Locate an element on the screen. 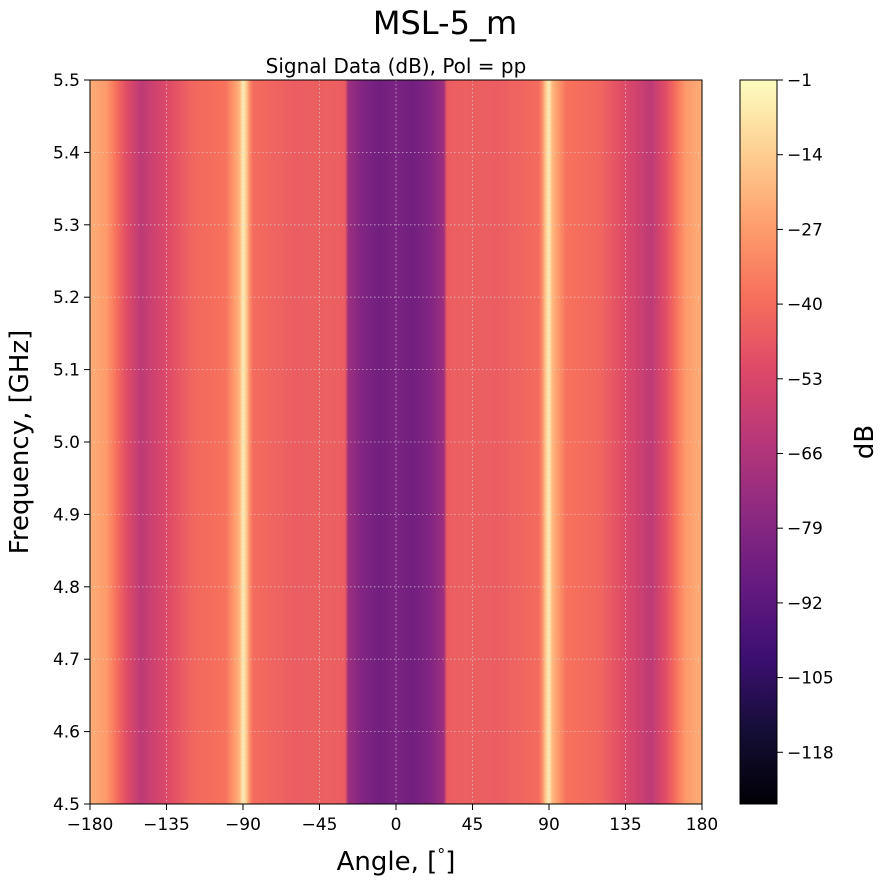 This screenshot has height=886, width=888. chart-title: Signal Data (dB), Pol = pp is located at coordinates (396, 66).